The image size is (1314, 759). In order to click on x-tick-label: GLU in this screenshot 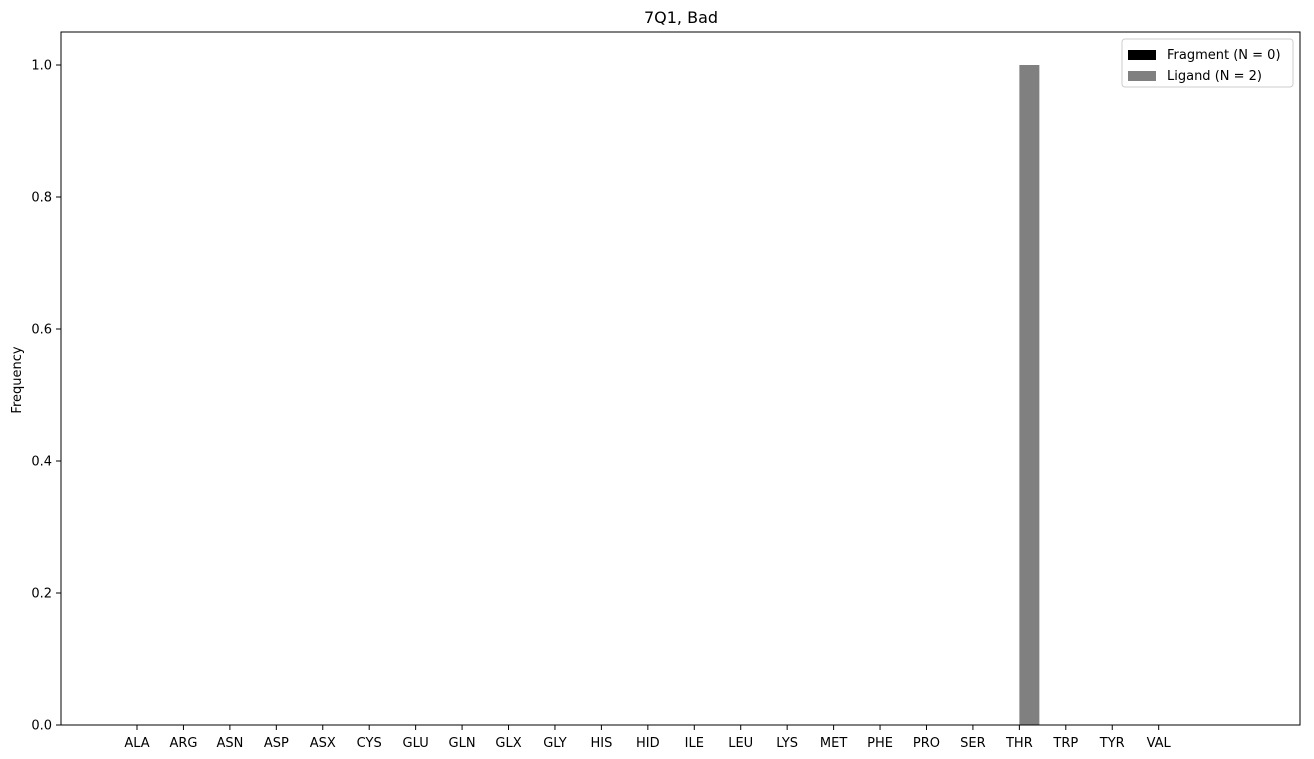, I will do `click(416, 743)`.